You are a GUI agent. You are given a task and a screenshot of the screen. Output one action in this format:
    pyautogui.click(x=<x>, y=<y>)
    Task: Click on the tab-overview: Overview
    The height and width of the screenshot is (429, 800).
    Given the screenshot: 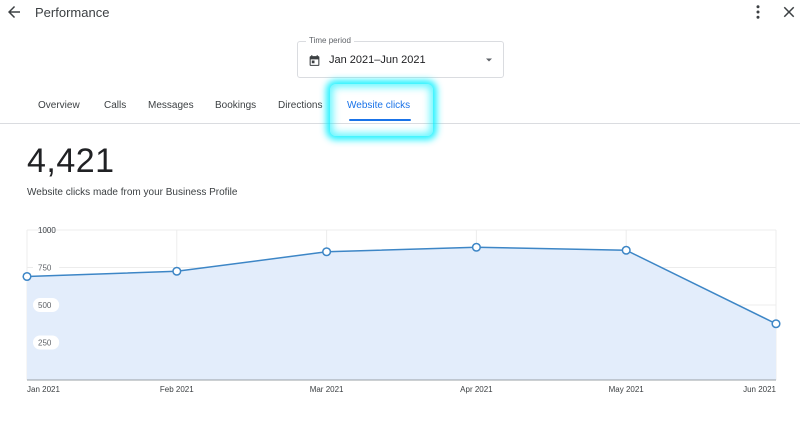 What is the action you would take?
    pyautogui.click(x=59, y=105)
    